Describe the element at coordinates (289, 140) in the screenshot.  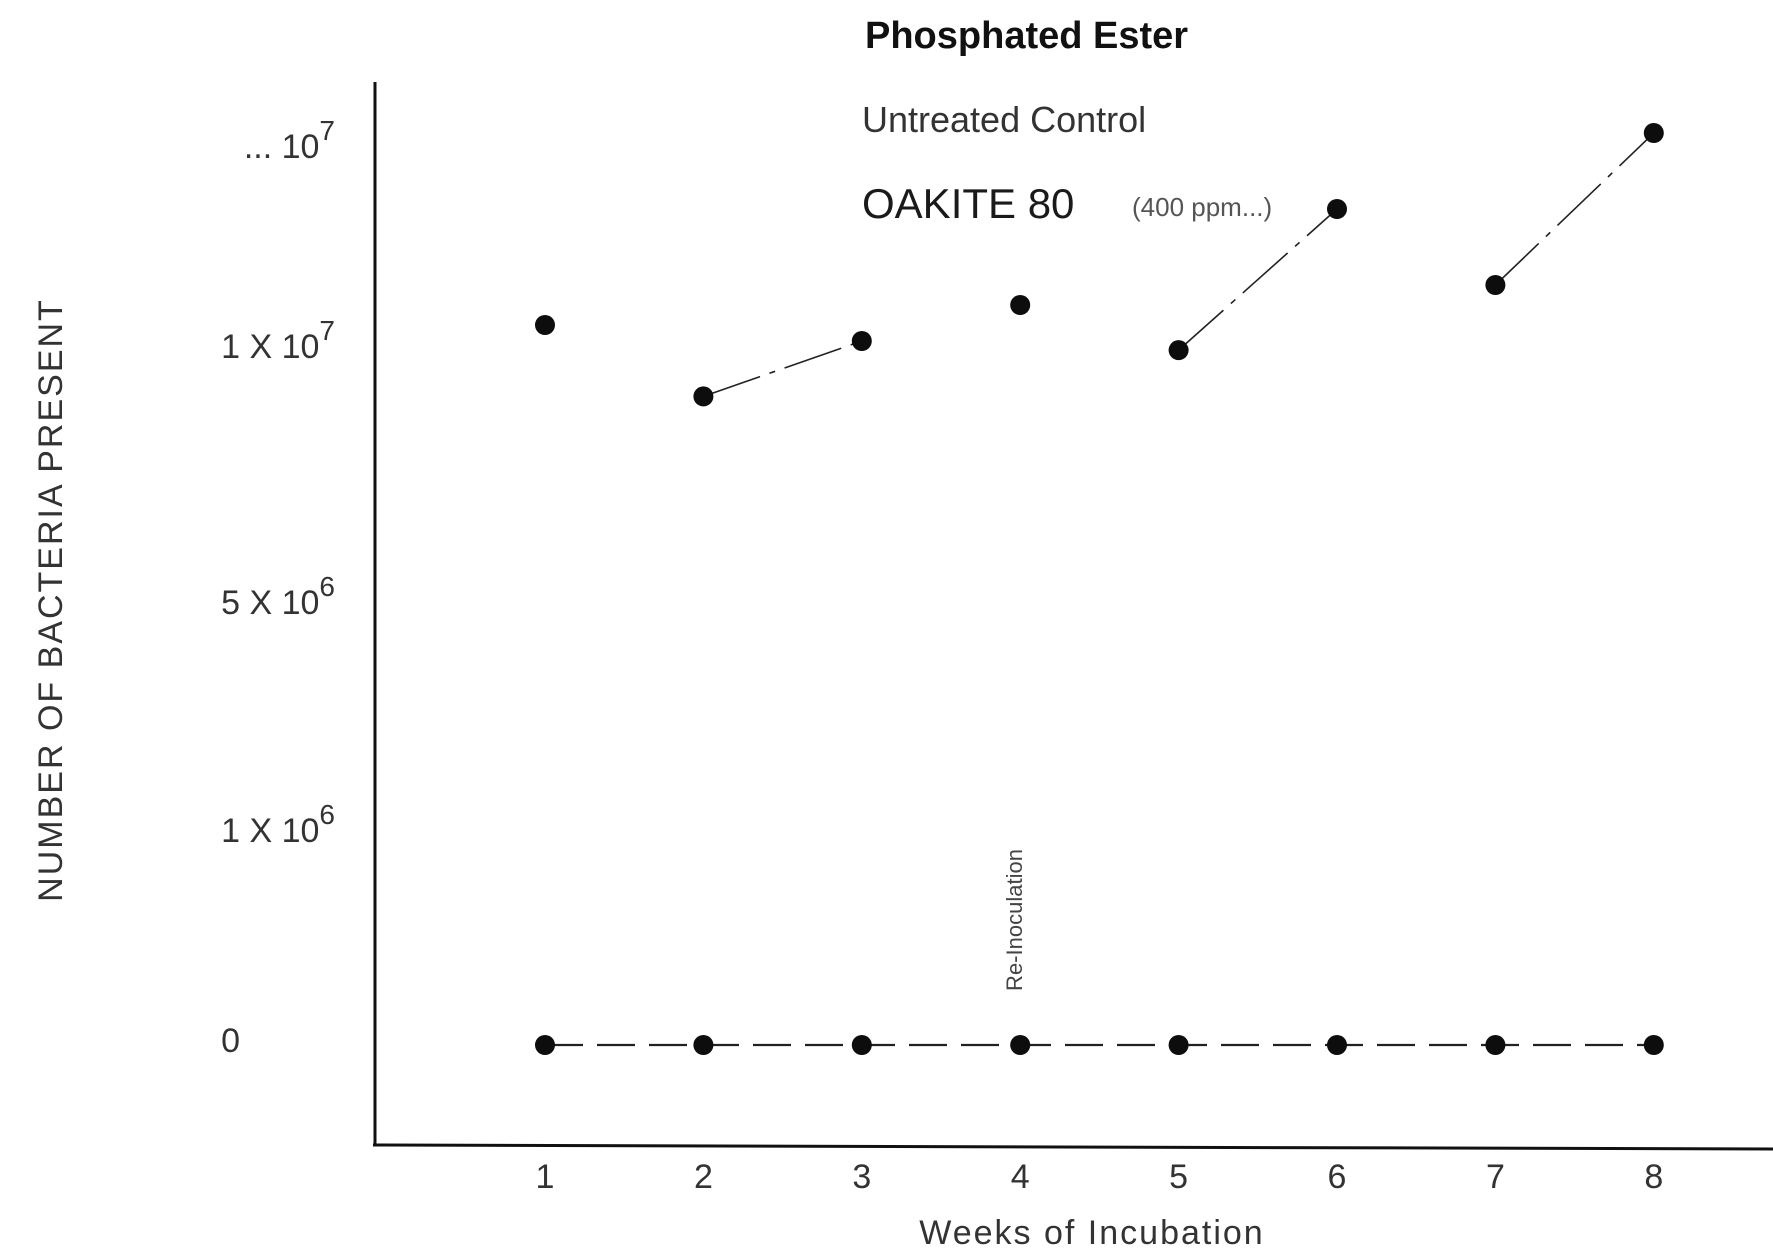
I see `y-tick-label-top: ... 107` at that location.